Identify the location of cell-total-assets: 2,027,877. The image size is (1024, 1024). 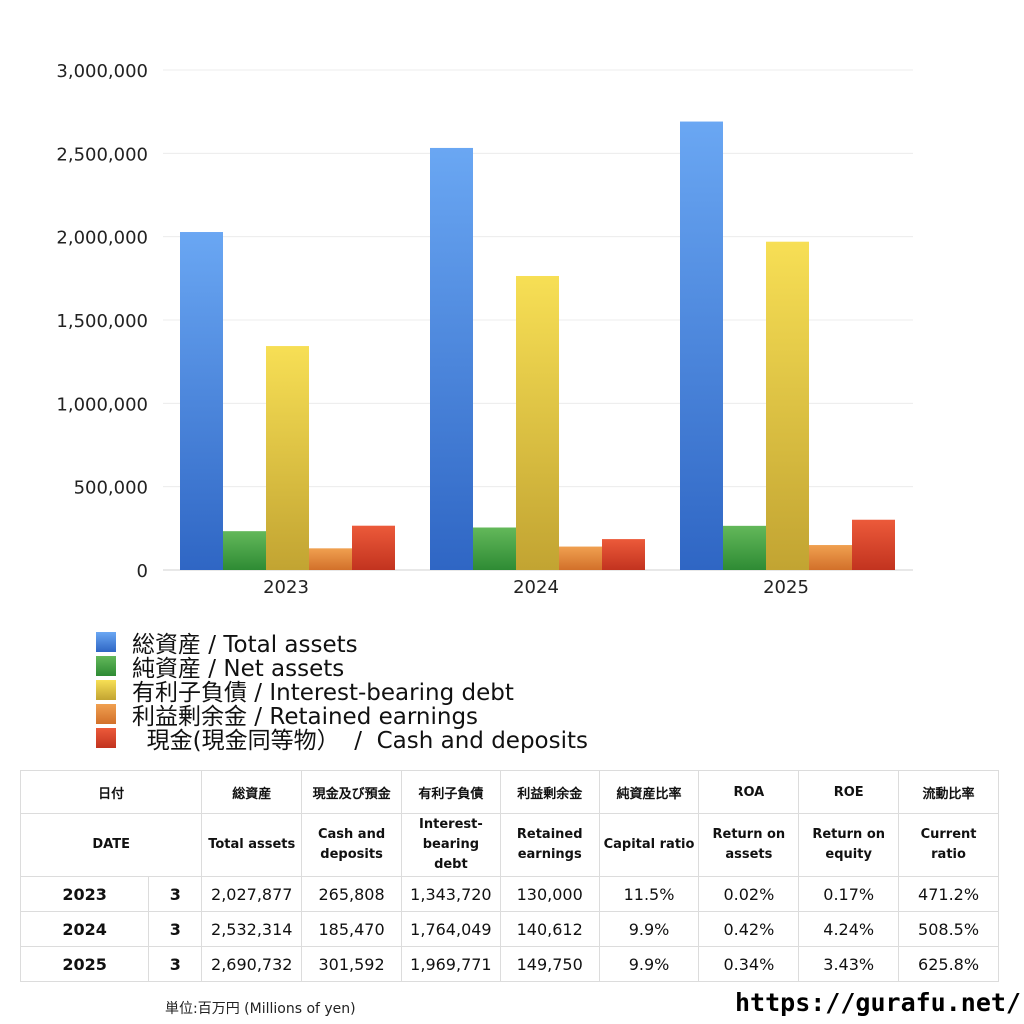
(252, 894).